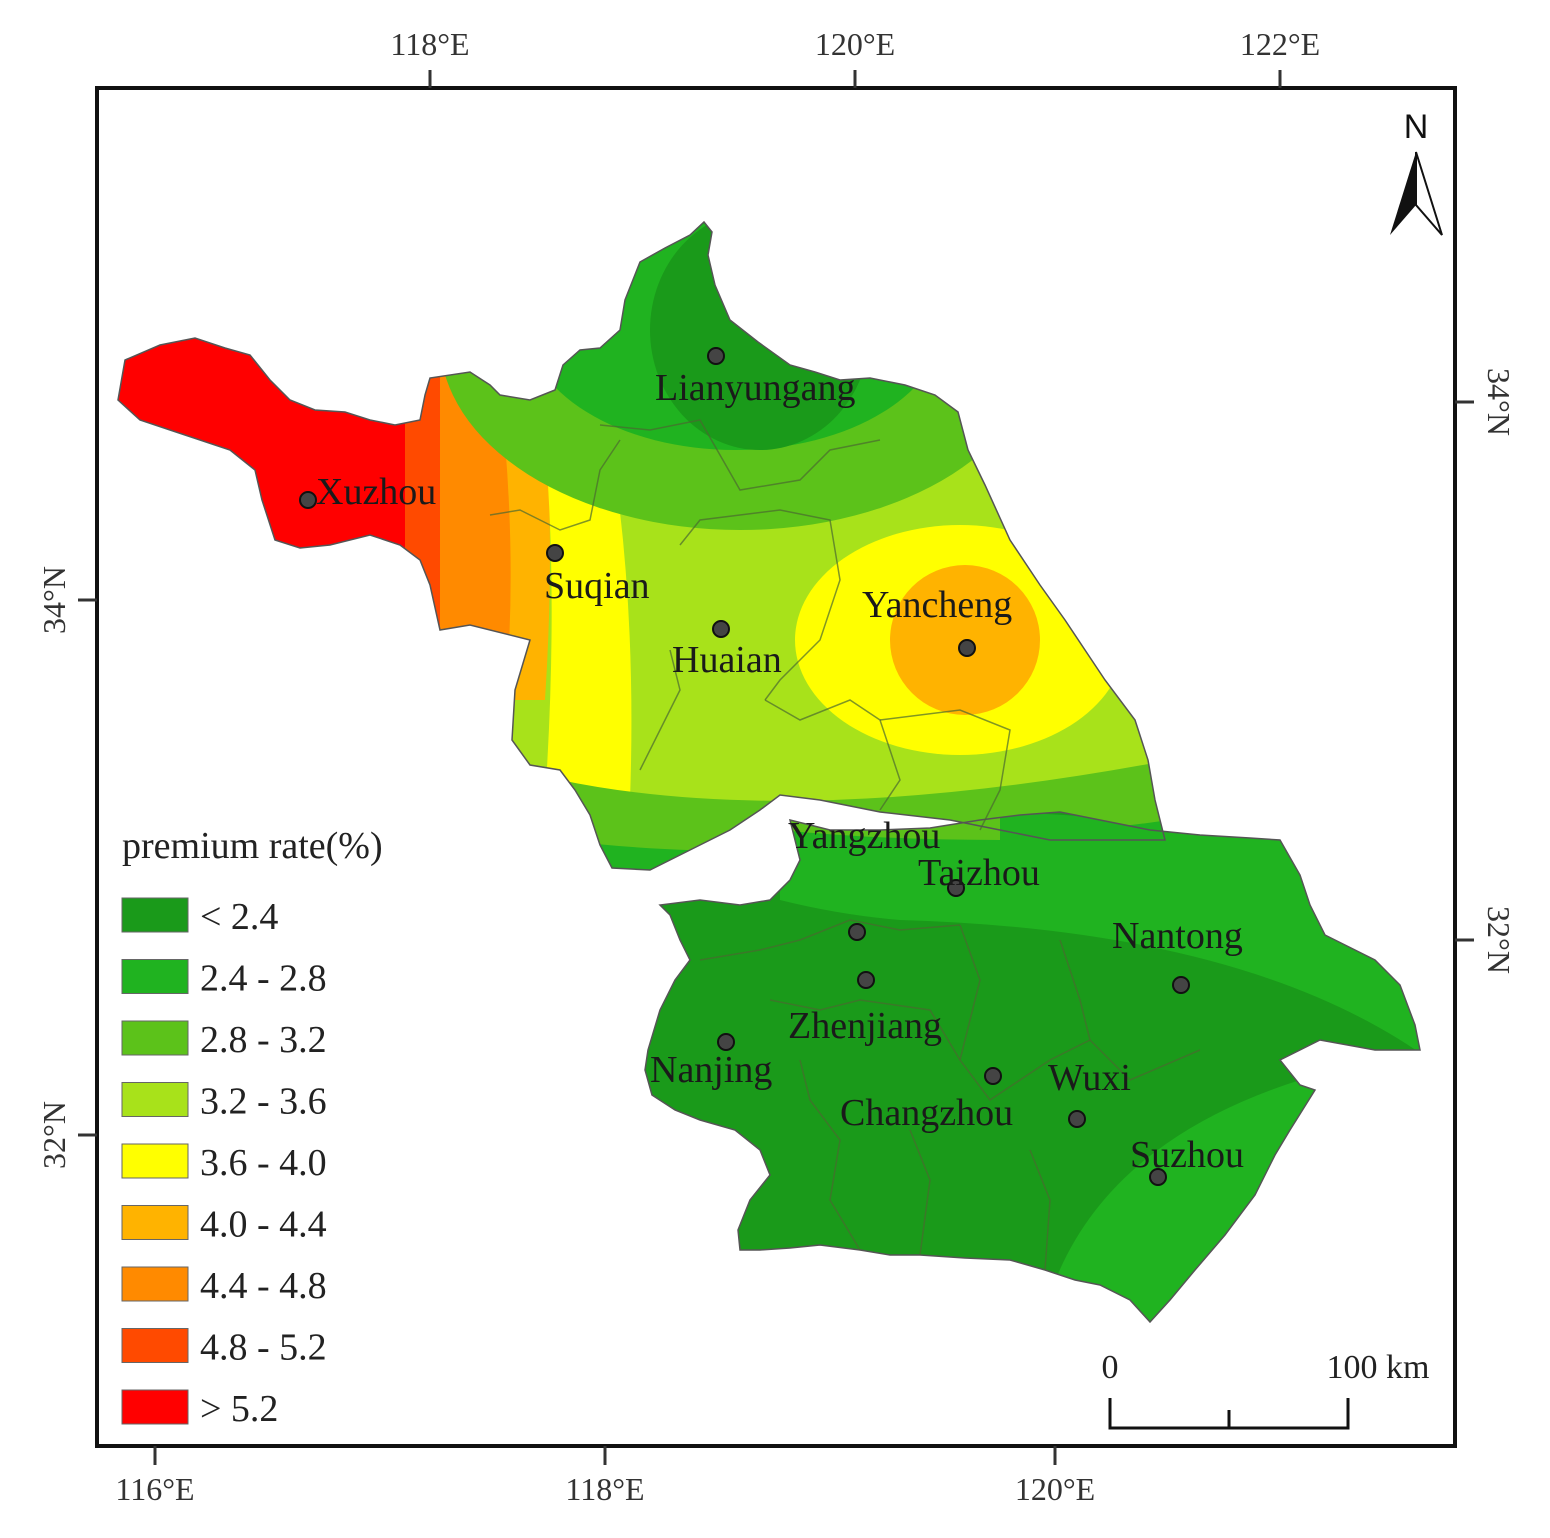  I want to click on left-tick-label: 32°N, so click(54, 1135).